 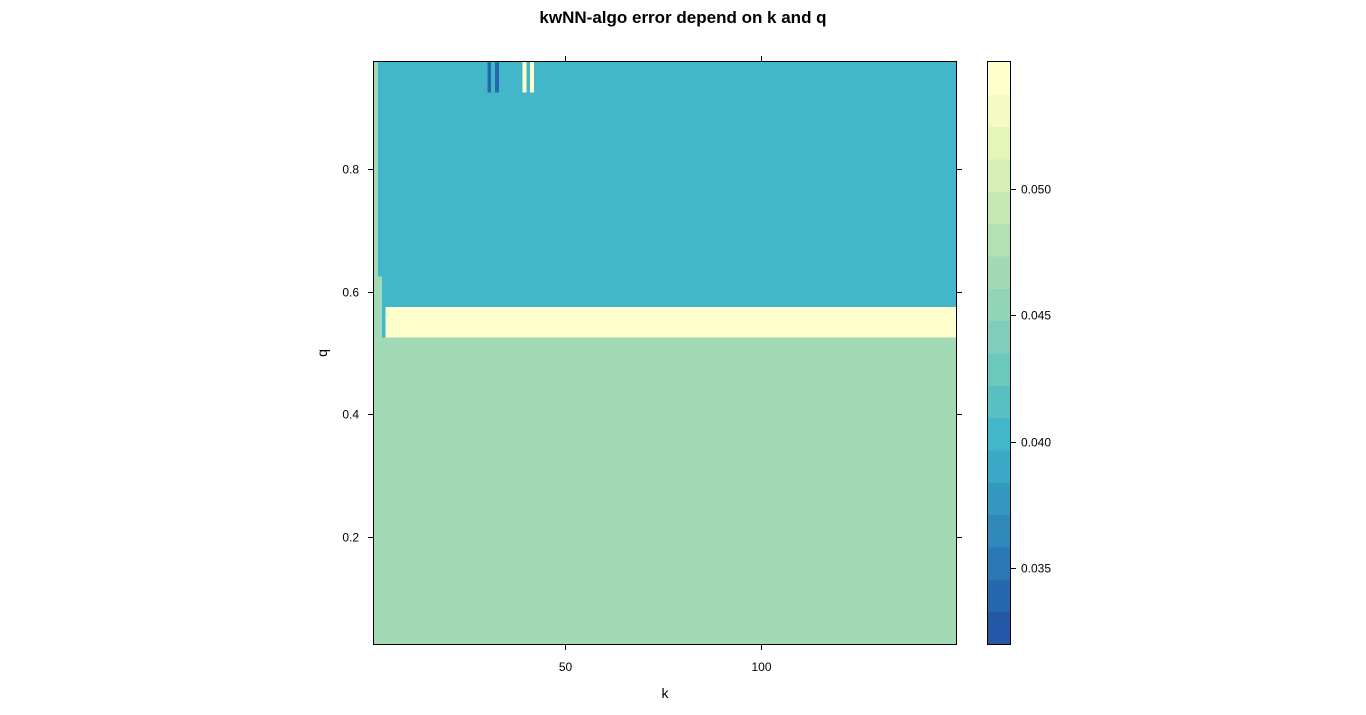 I want to click on y-tick-label: 0.4, so click(x=350, y=415).